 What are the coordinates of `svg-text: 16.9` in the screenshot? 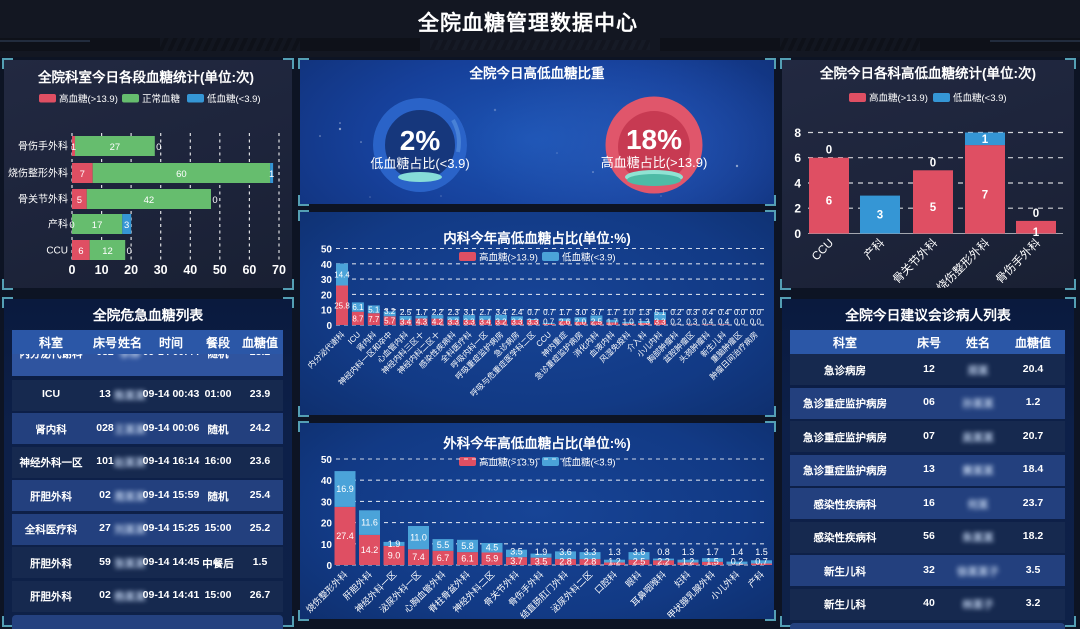 It's located at (345, 489).